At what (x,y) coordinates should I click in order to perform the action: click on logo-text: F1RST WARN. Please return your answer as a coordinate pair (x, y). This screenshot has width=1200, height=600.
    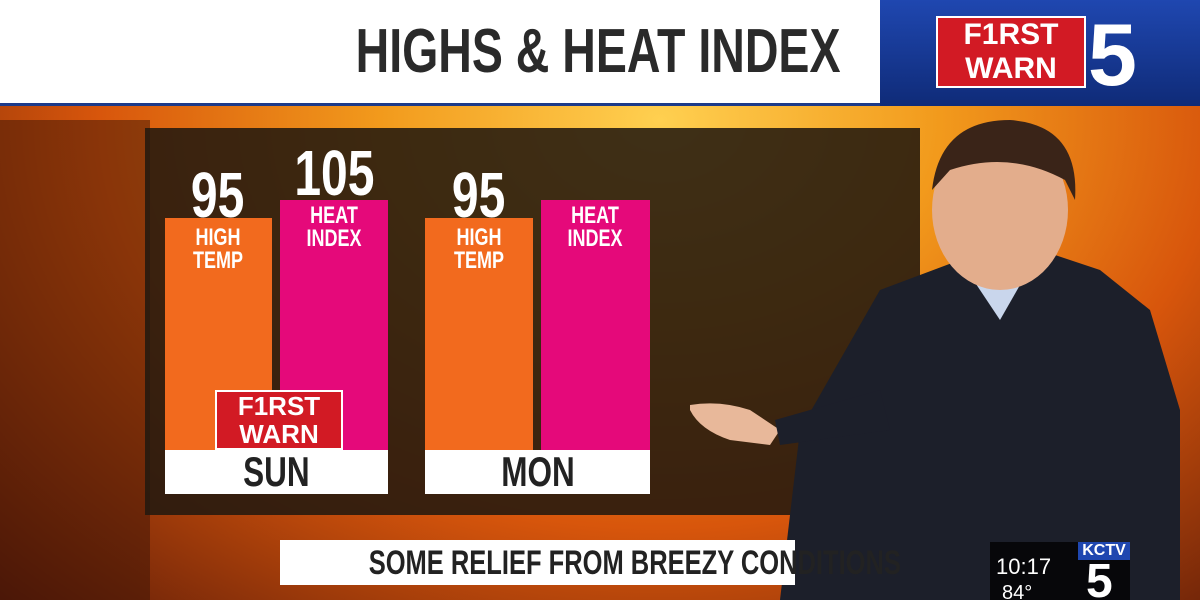
    Looking at the image, I should click on (1011, 52).